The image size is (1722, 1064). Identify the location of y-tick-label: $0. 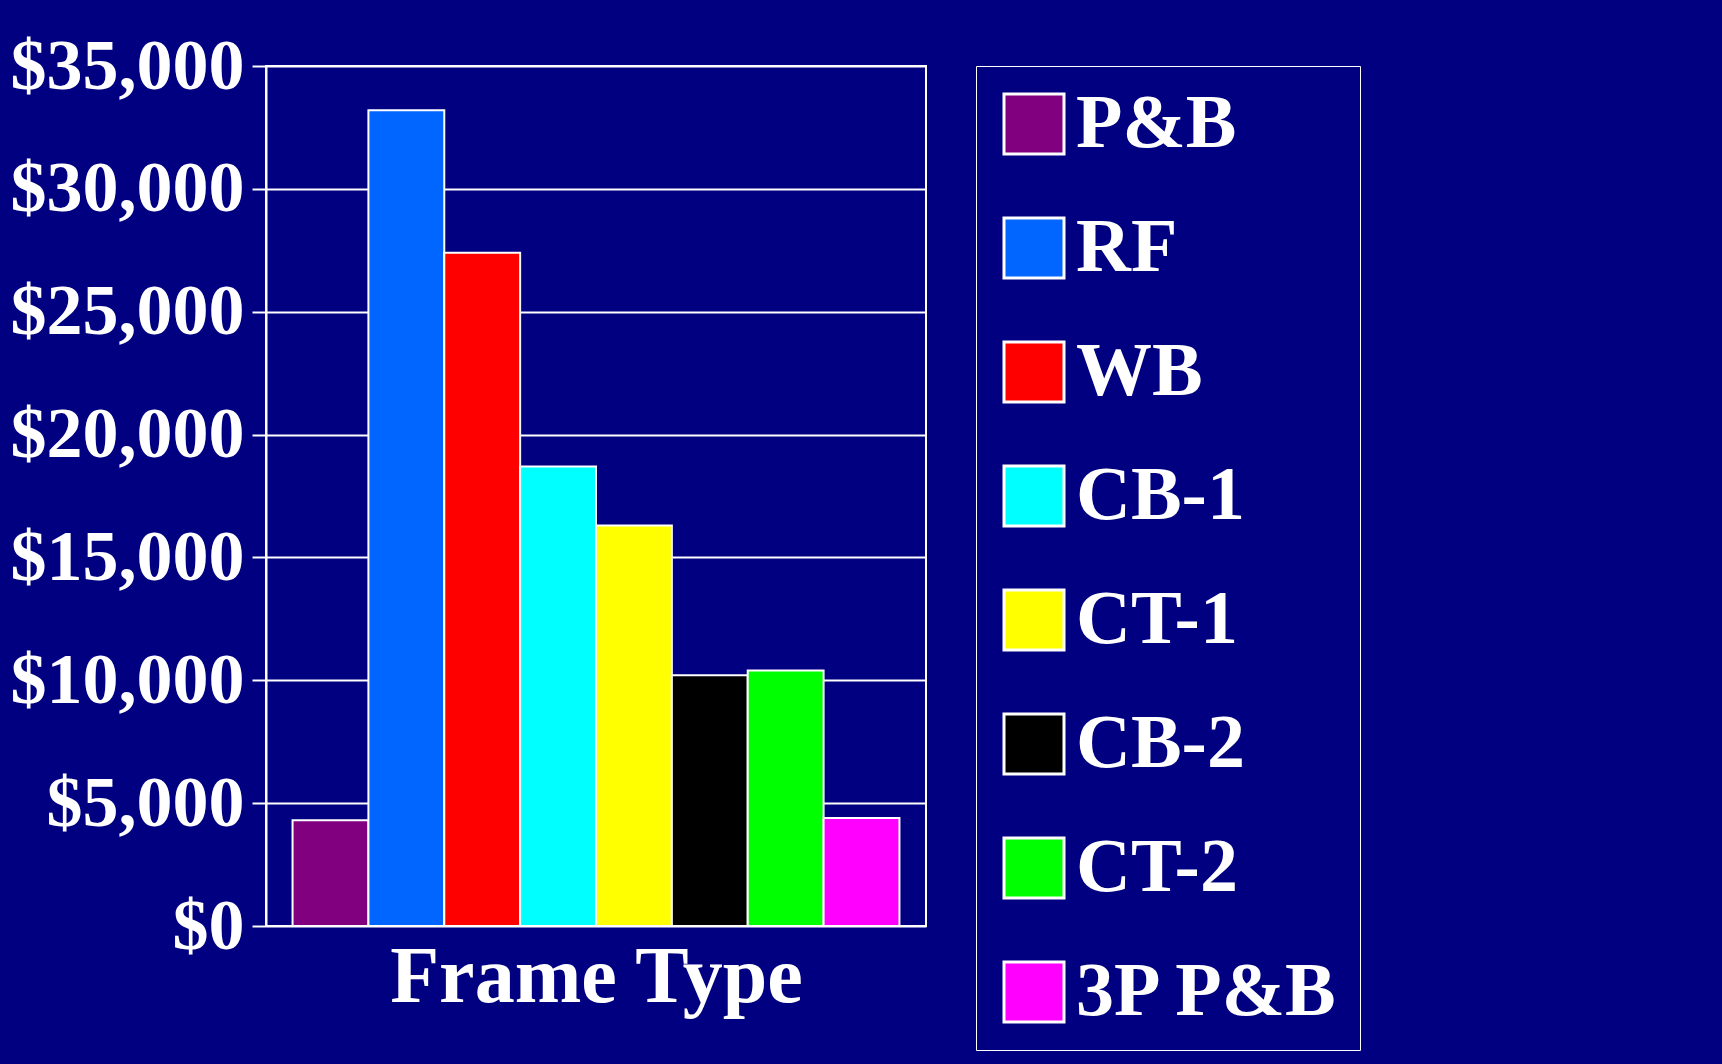
(208, 924).